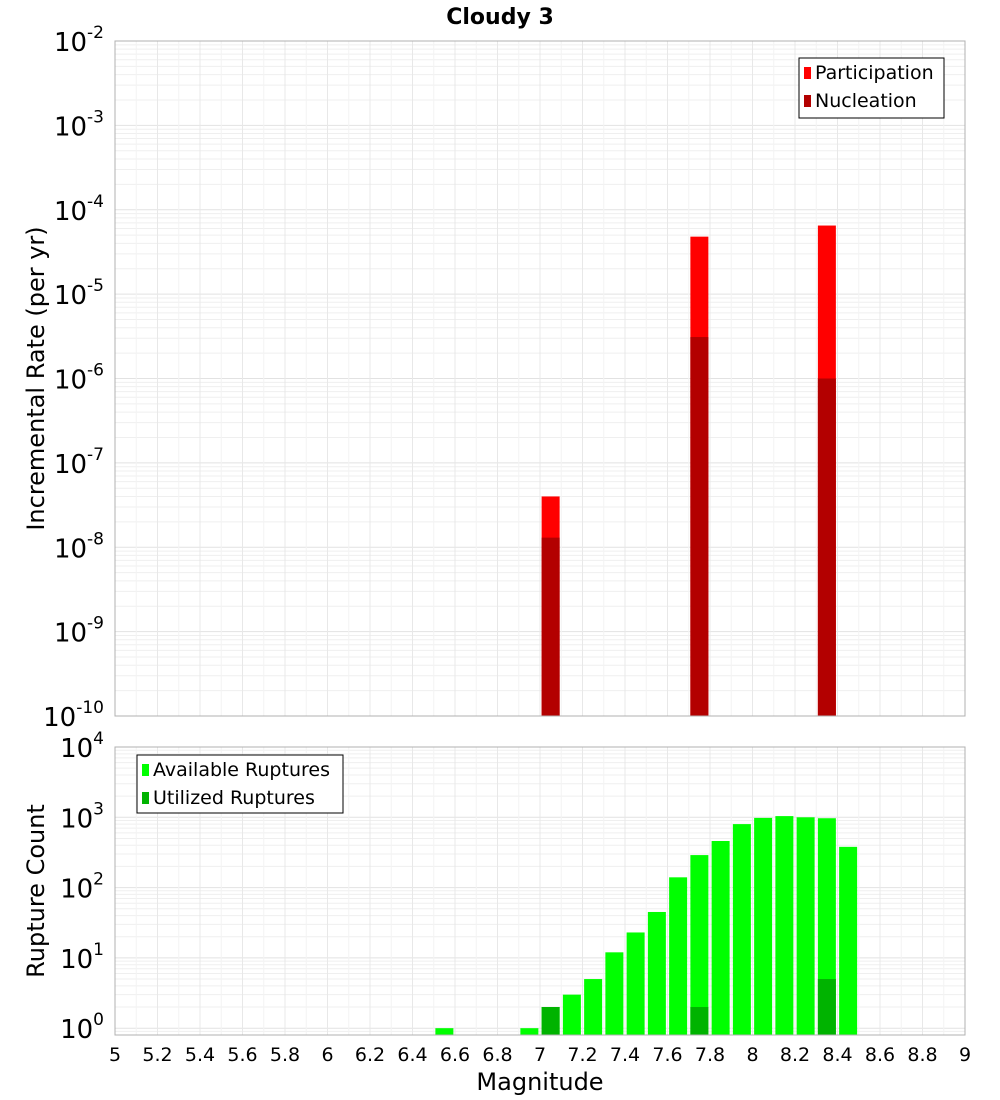 The width and height of the screenshot is (1000, 1100). I want to click on y-tick-exponent: -3, so click(95, 117).